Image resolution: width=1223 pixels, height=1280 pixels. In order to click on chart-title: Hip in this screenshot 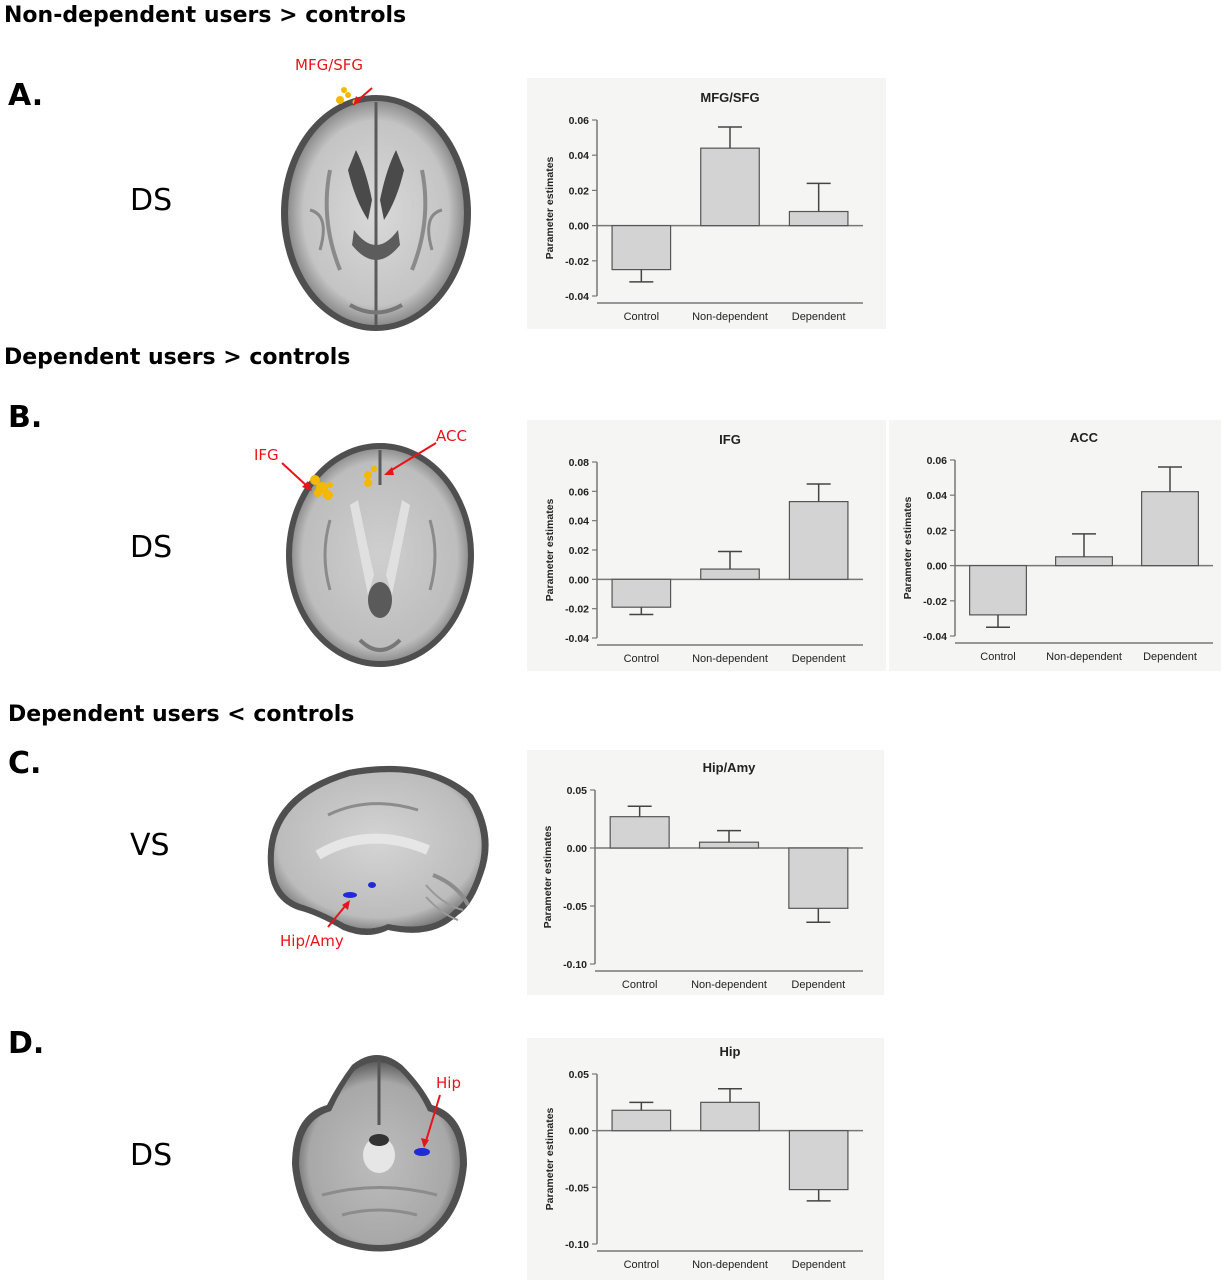, I will do `click(730, 1051)`.